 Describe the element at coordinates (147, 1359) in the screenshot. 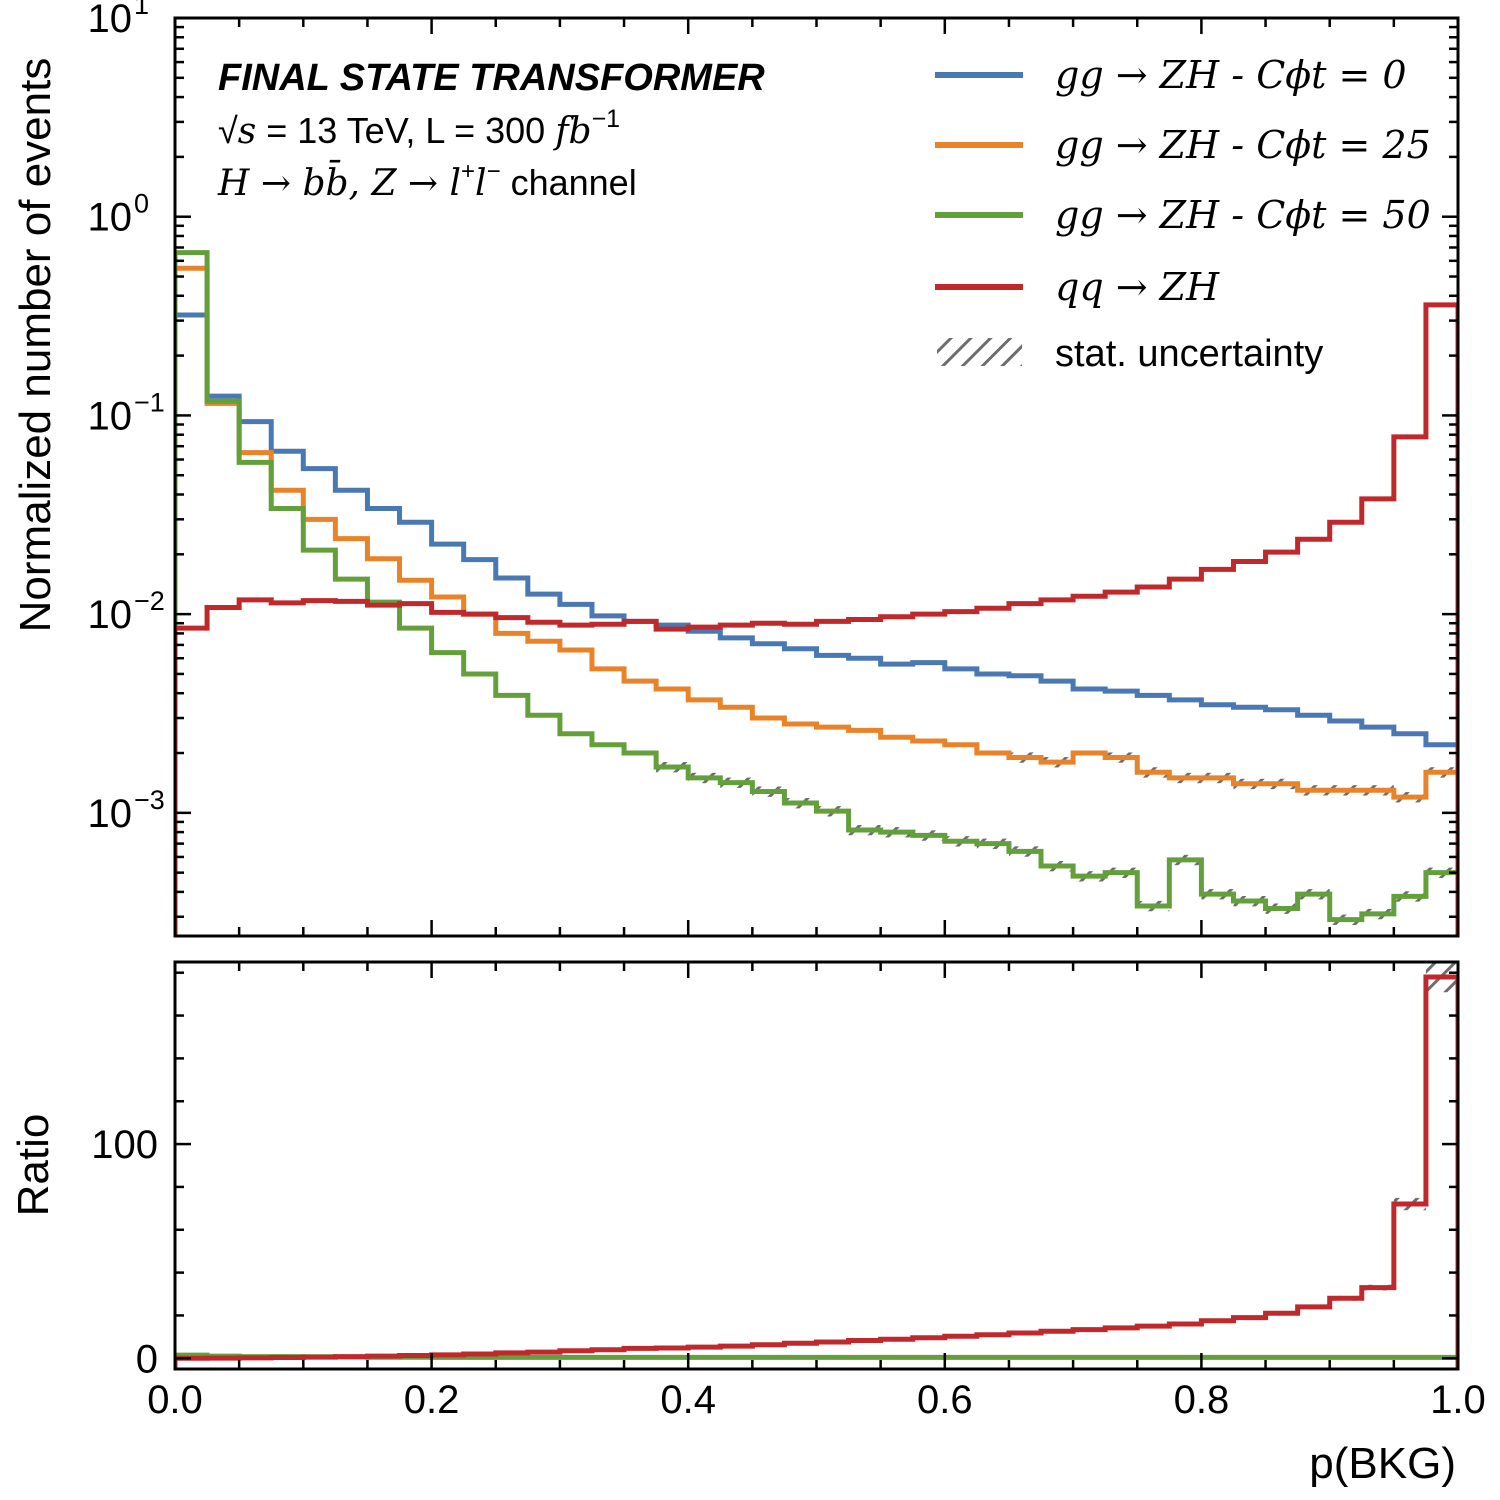

I see `ratio-y-tick-label: 0` at that location.